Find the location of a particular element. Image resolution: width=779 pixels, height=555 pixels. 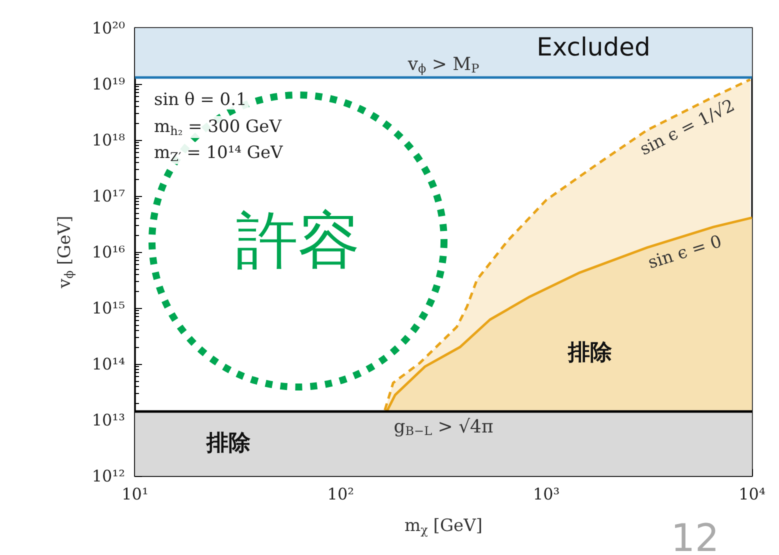

y-tick-label: 10¹² is located at coordinates (108, 476).